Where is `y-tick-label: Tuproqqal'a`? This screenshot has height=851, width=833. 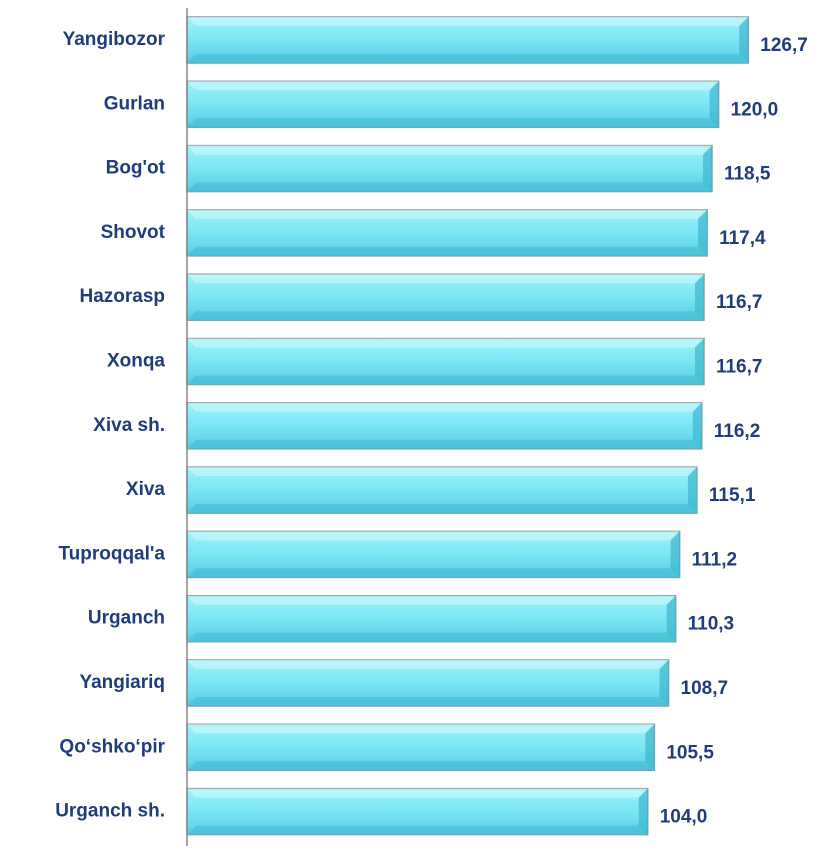
y-tick-label: Tuproqqal'a is located at coordinates (111, 553).